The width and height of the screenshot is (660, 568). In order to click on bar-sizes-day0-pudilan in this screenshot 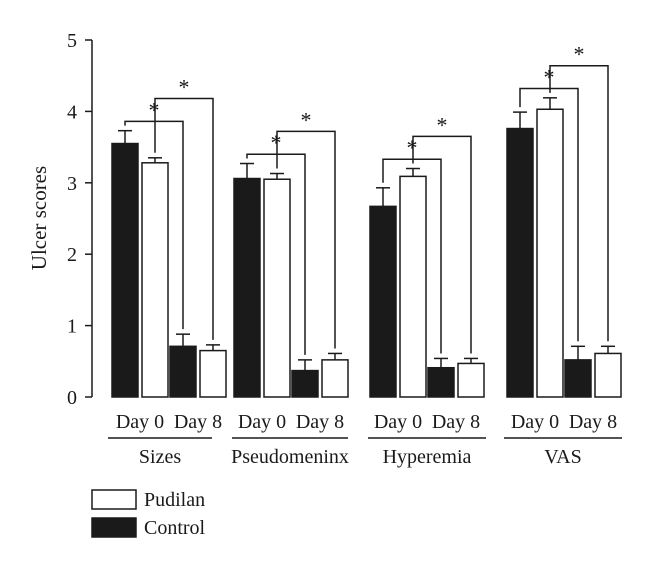, I will do `click(155, 280)`.